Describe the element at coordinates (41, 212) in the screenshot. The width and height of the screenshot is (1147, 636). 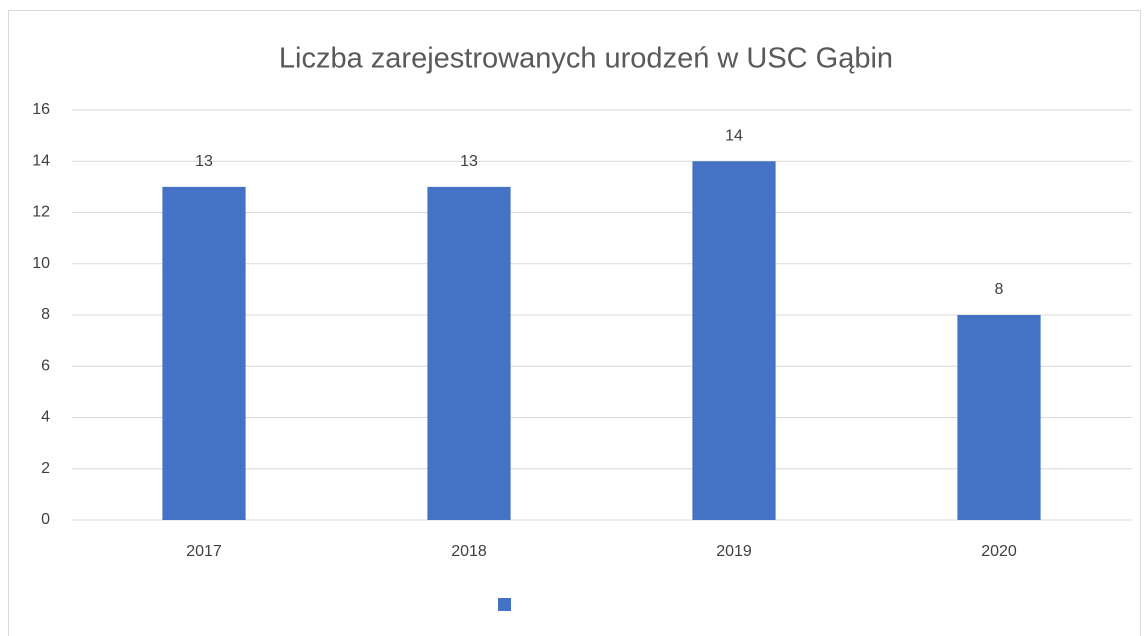
I see `y-tick-label: 12` at that location.